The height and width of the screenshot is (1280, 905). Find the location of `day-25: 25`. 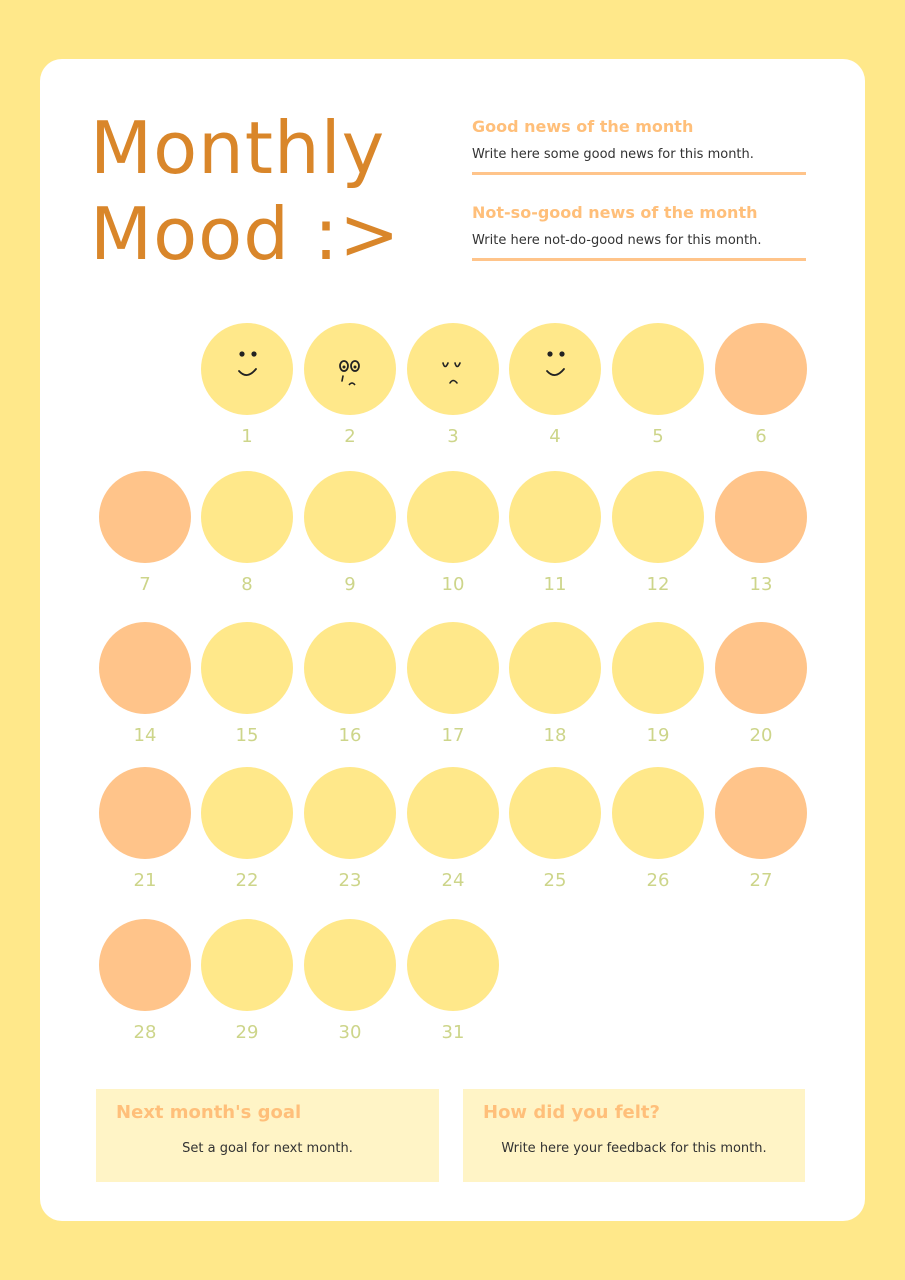

day-25: 25 is located at coordinates (555, 829).